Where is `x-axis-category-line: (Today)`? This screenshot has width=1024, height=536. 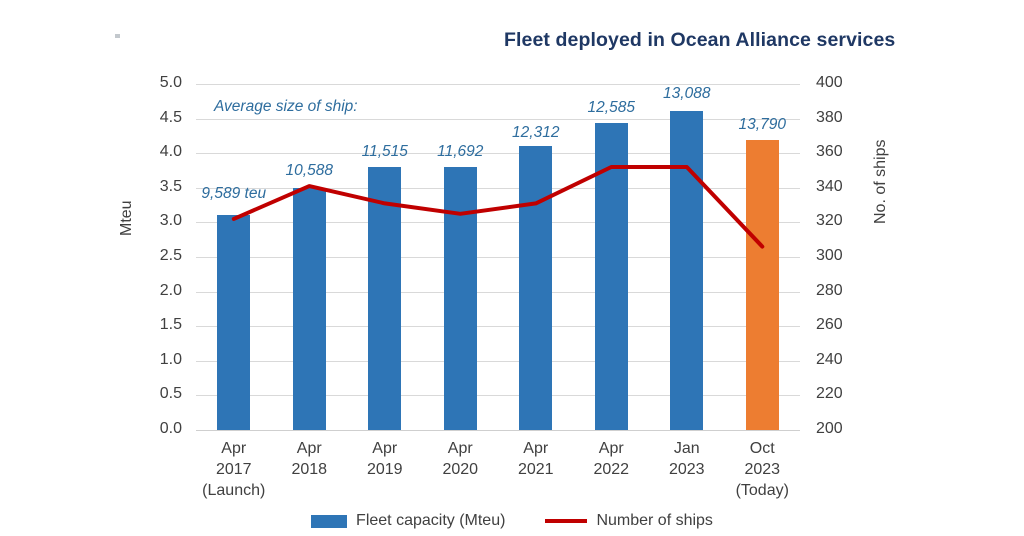 x-axis-category-line: (Today) is located at coordinates (762, 490).